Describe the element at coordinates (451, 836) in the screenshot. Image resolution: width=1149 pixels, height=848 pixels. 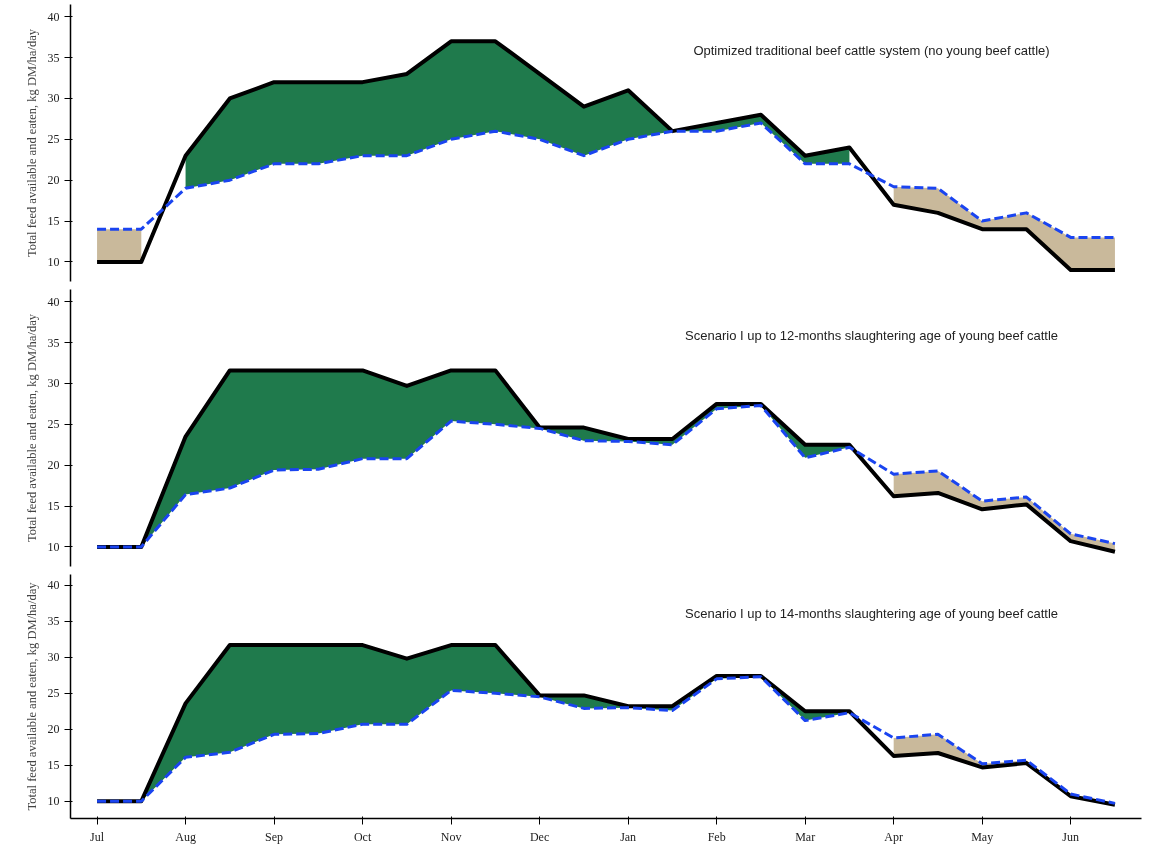
I see `x-tick-label: Nov` at that location.